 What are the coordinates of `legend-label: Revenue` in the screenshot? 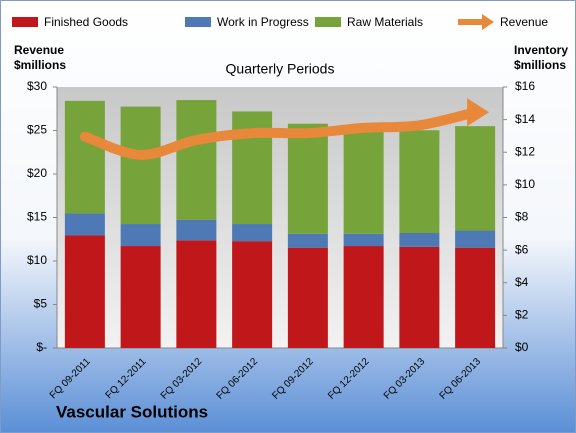 It's located at (524, 22).